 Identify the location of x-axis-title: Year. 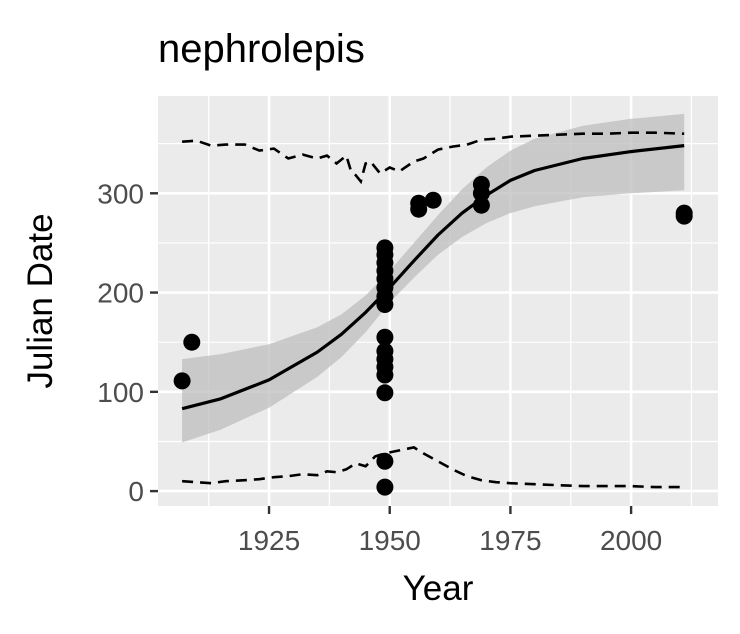
(438, 588).